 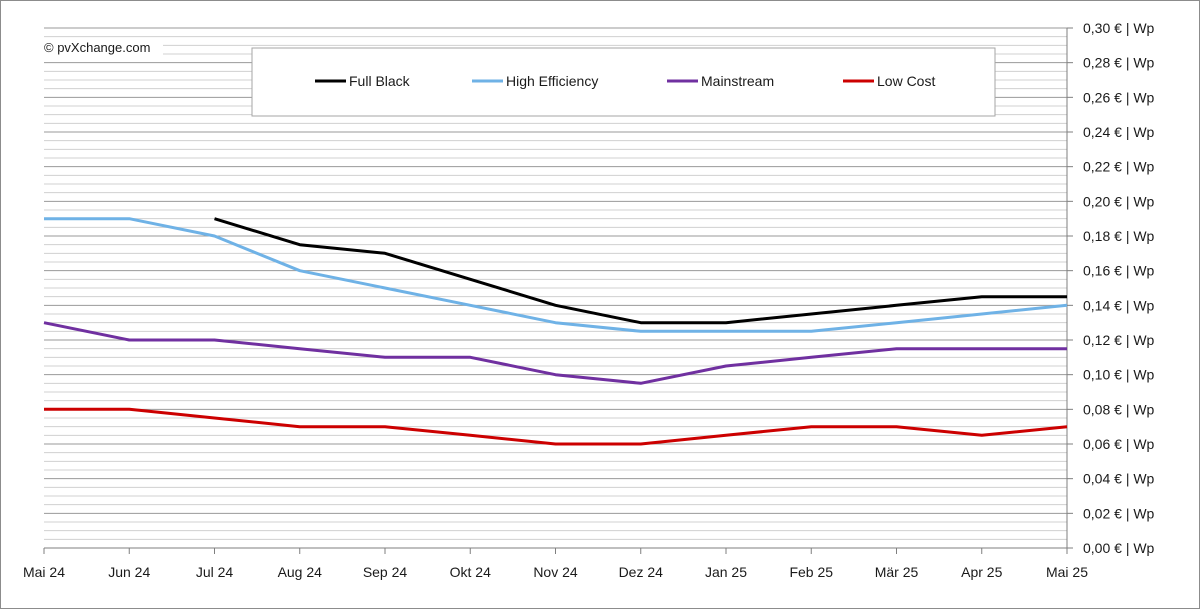 I want to click on y-tick-label: 0,12 € | Wp, so click(x=1119, y=340).